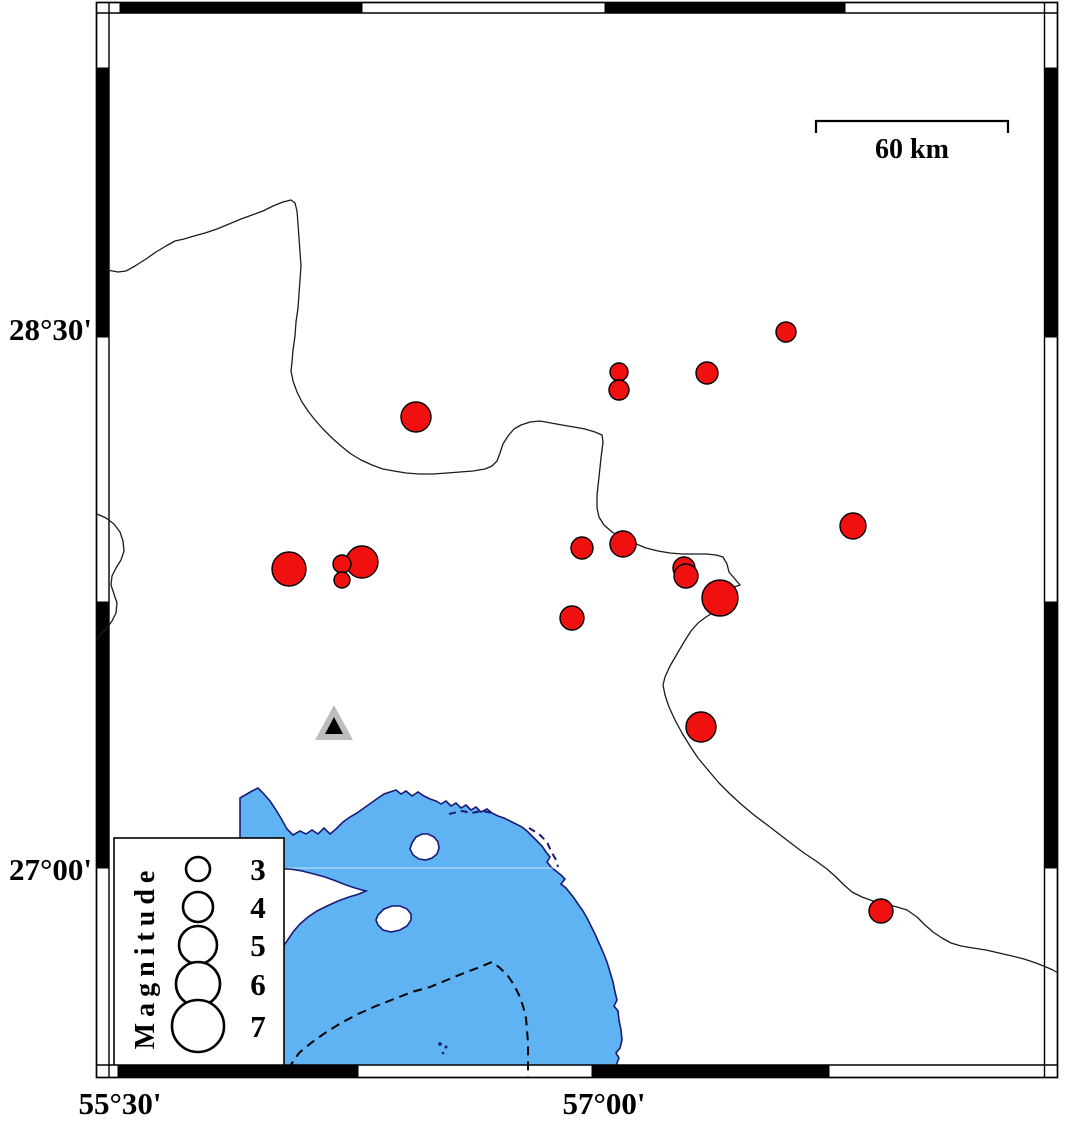 Image resolution: width=1066 pixels, height=1124 pixels. I want to click on scale-bar, so click(912, 126).